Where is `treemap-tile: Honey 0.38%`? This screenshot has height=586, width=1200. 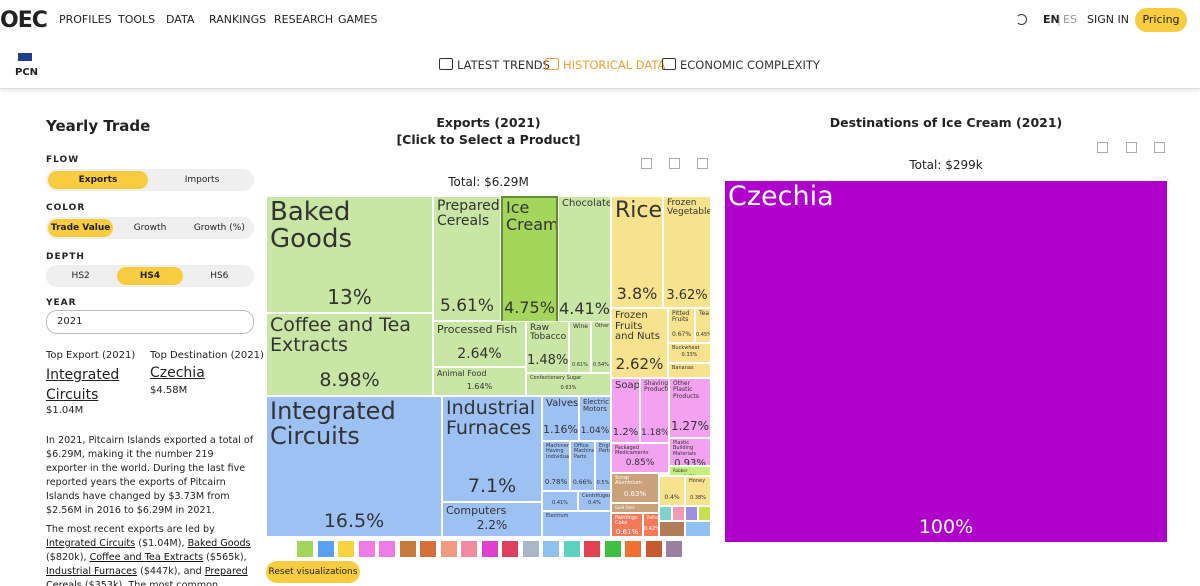
treemap-tile: Honey 0.38% is located at coordinates (698, 491).